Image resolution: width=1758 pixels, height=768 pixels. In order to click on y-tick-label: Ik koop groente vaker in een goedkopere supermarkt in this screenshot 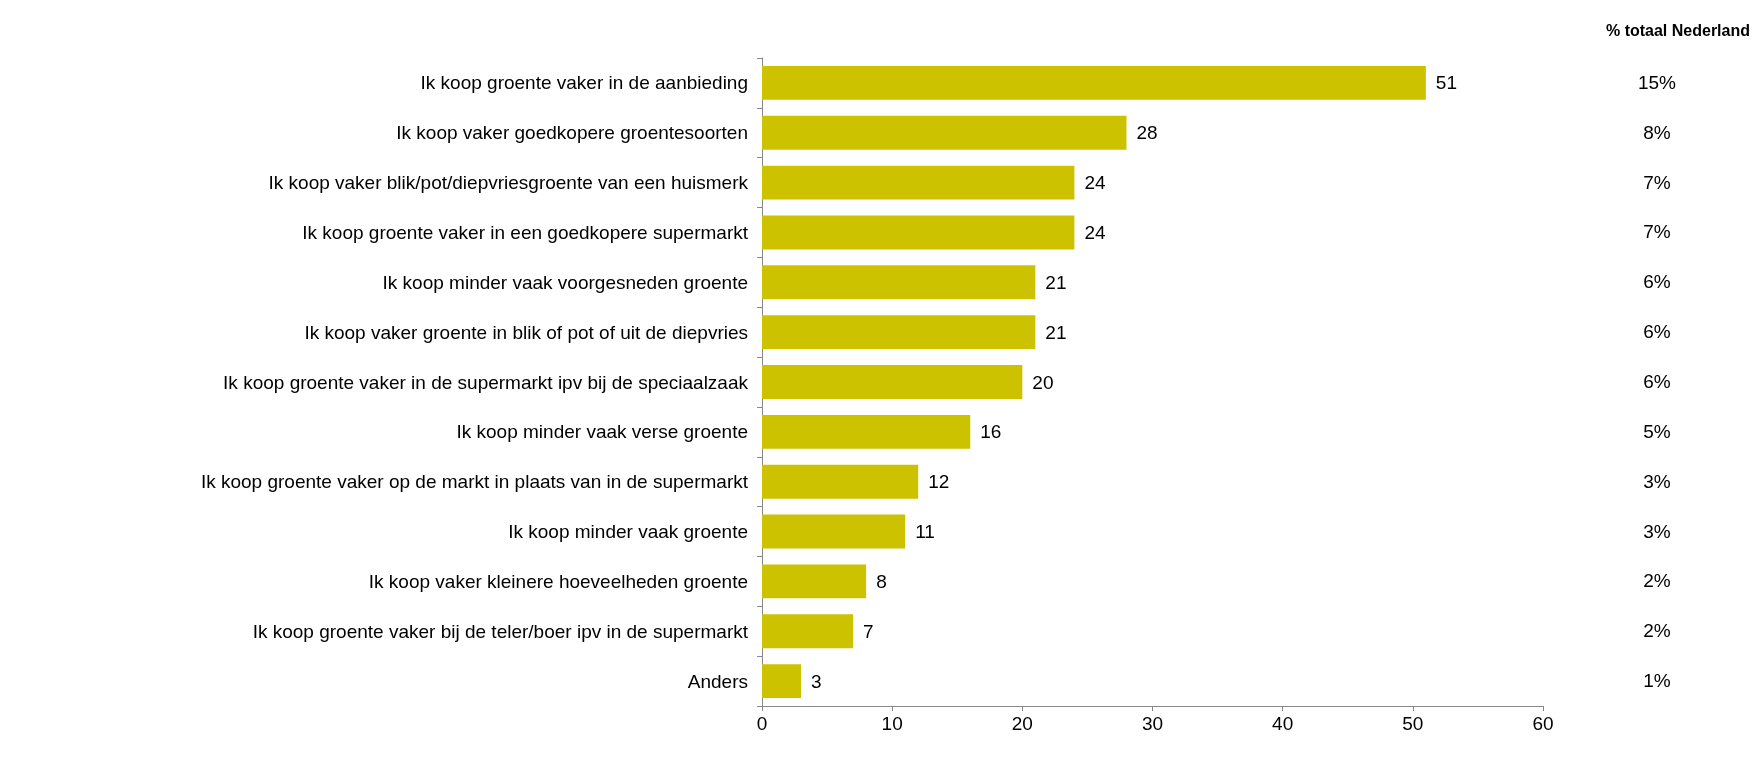, I will do `click(525, 232)`.